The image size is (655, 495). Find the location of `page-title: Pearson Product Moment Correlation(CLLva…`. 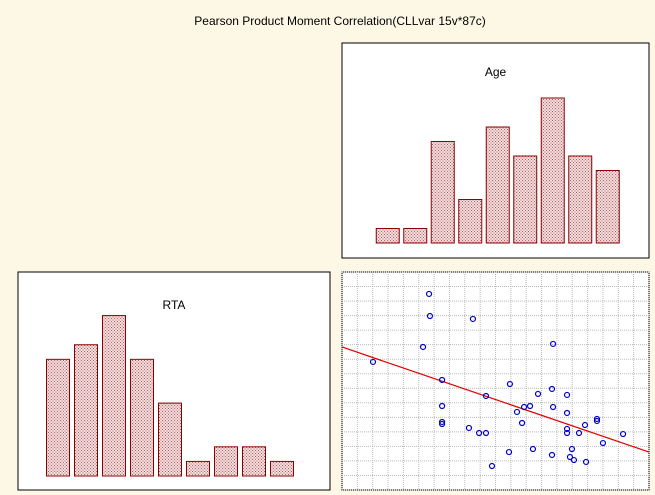

page-title: Pearson Product Moment Correlation(CLLva… is located at coordinates (339, 21).